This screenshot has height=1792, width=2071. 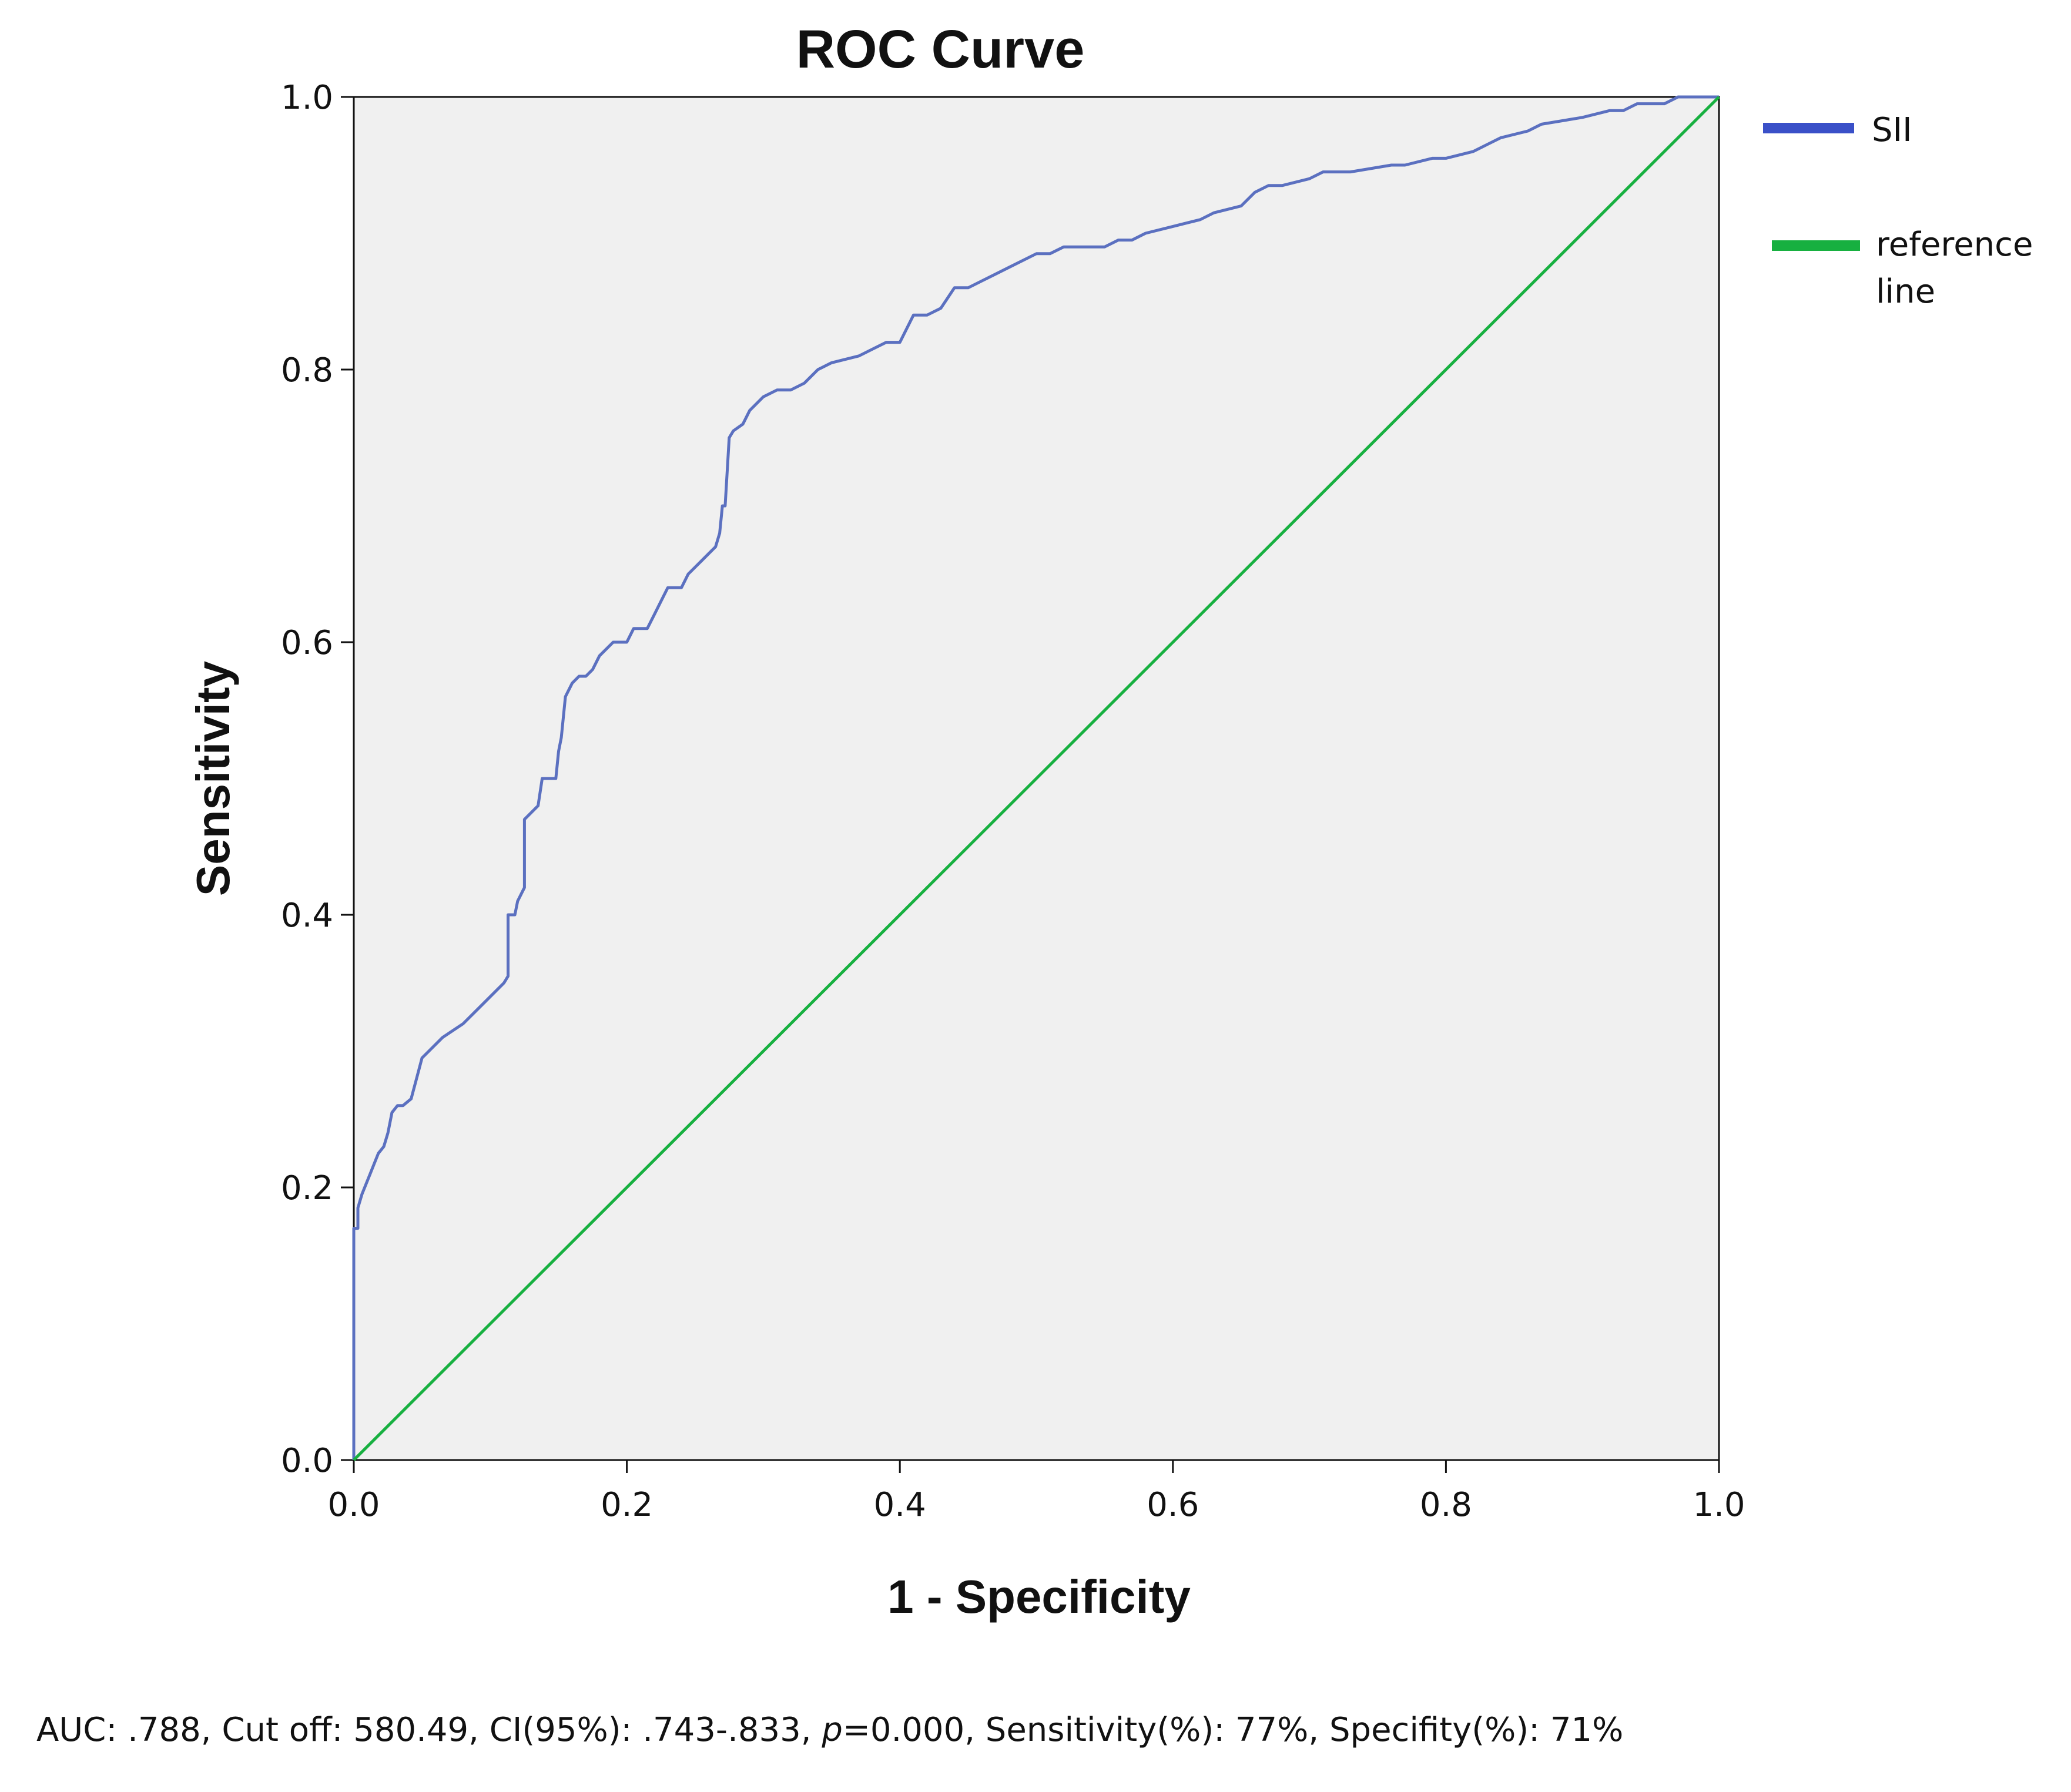 I want to click on y-tick-label: 0.6, so click(x=307, y=643).